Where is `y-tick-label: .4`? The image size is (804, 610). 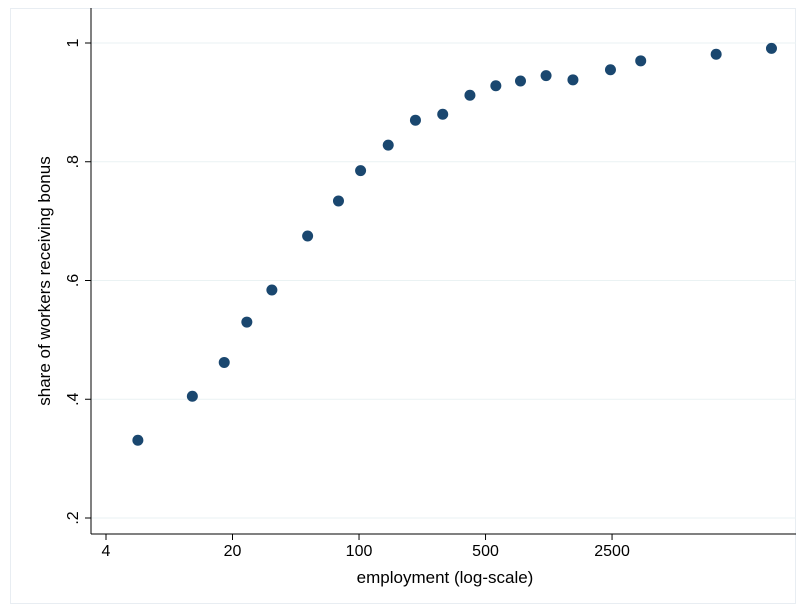 y-tick-label: .4 is located at coordinates (73, 398).